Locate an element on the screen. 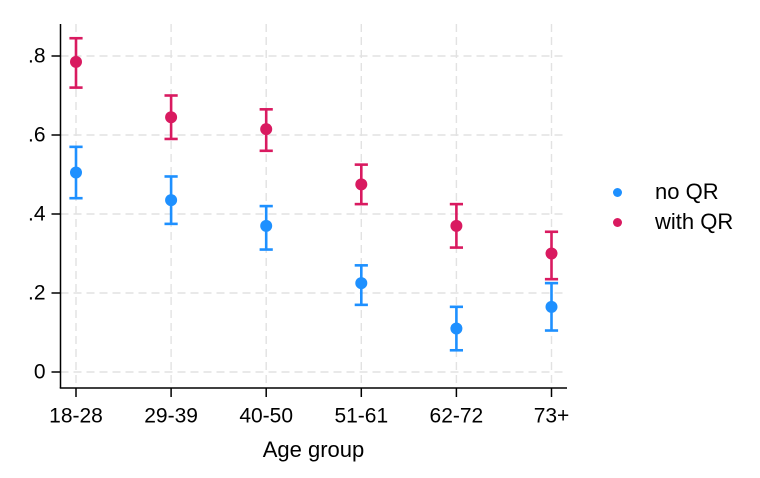  y-tick-label: .4 is located at coordinates (37, 214).